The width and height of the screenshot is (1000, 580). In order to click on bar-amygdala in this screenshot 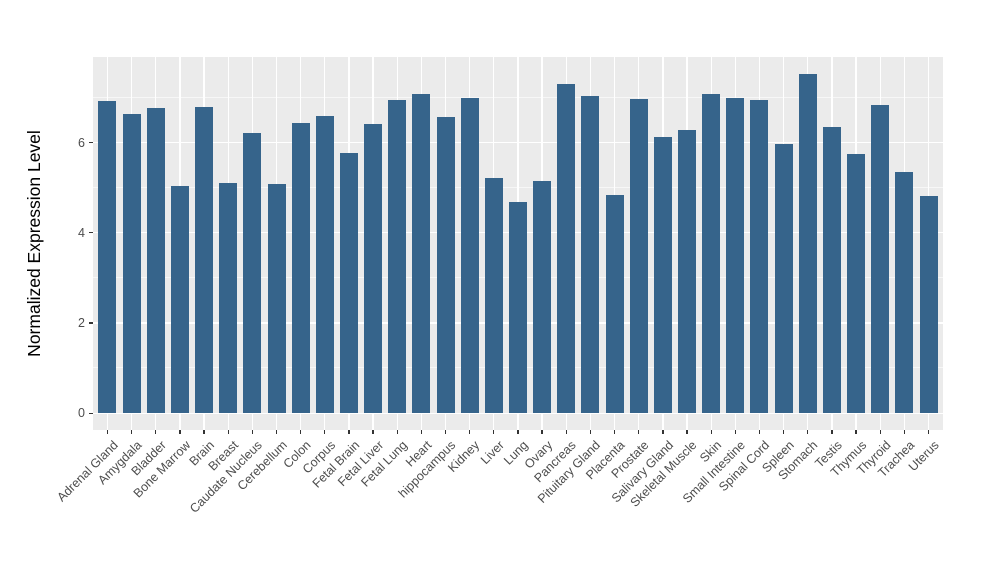, I will do `click(131, 263)`.